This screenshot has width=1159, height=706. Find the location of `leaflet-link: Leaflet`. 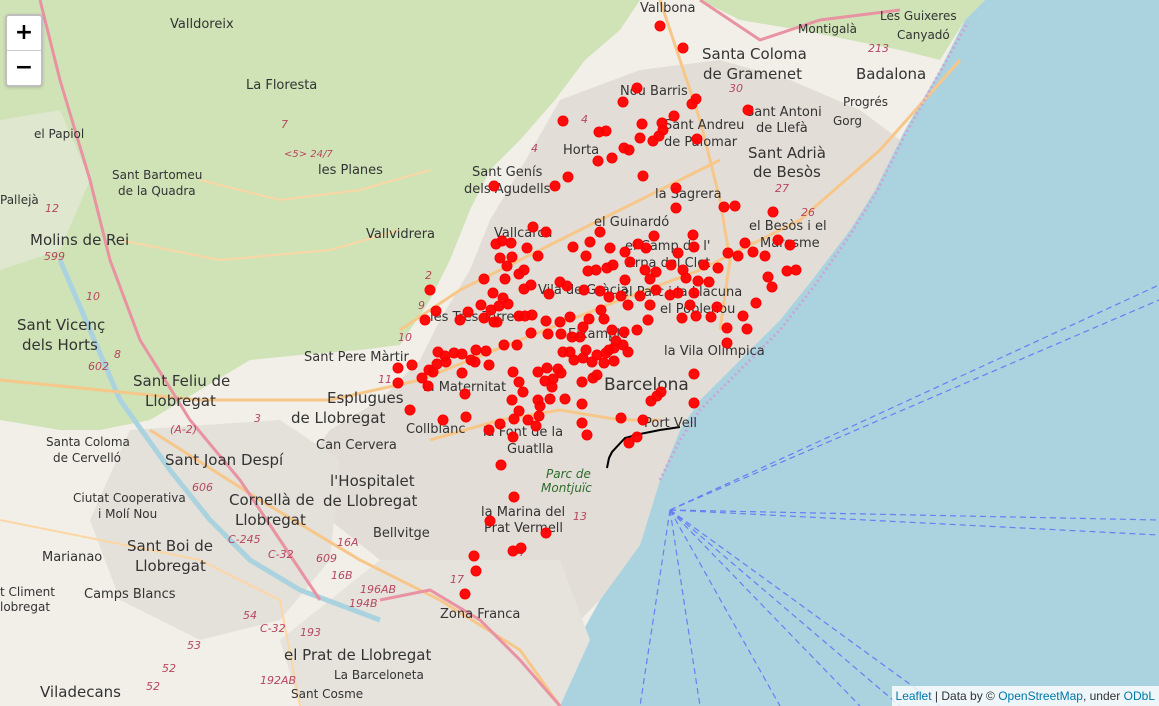

leaflet-link: Leaflet is located at coordinates (913, 696).